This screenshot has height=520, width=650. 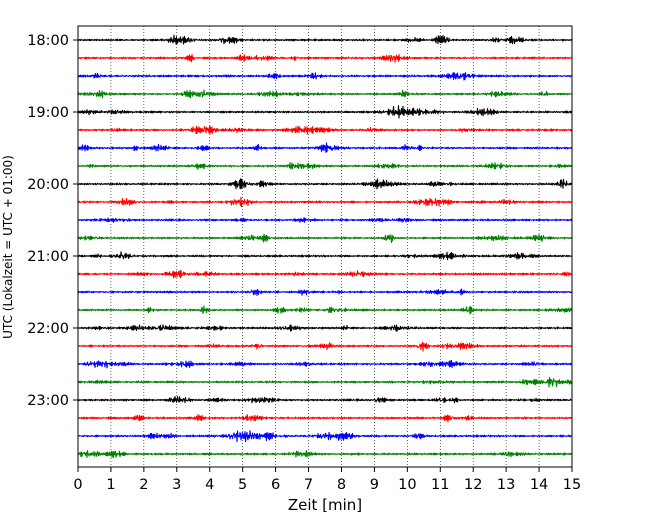 I want to click on x-tick-label-5: 5, so click(x=242, y=485).